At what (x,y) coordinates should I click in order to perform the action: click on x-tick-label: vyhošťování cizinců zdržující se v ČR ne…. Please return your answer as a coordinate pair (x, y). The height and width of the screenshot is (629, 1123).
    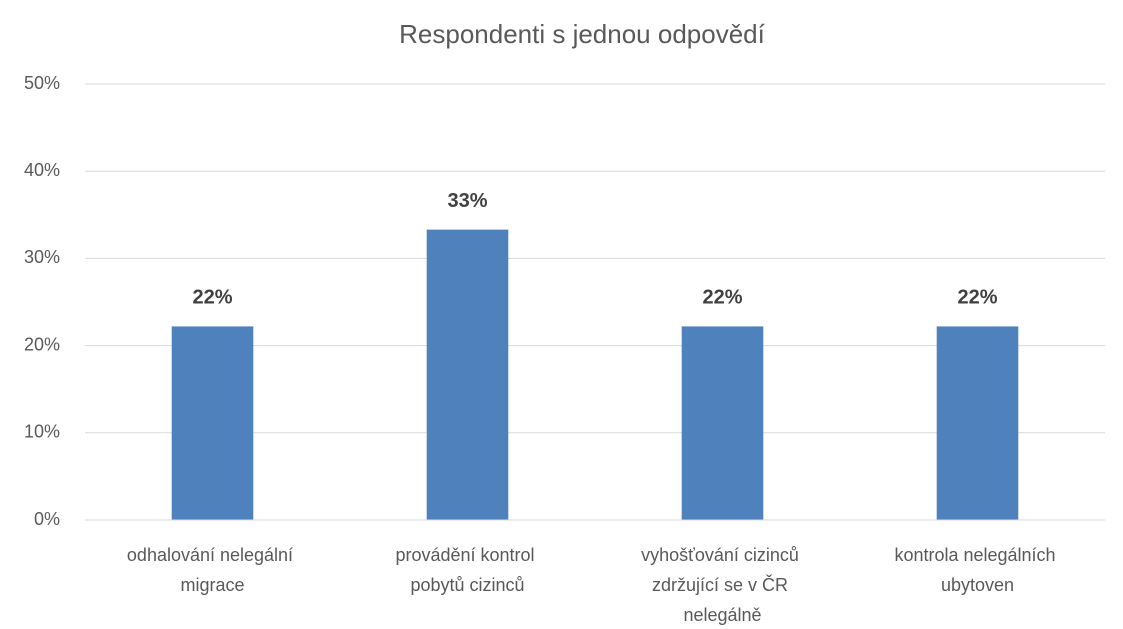
    Looking at the image, I should click on (722, 585).